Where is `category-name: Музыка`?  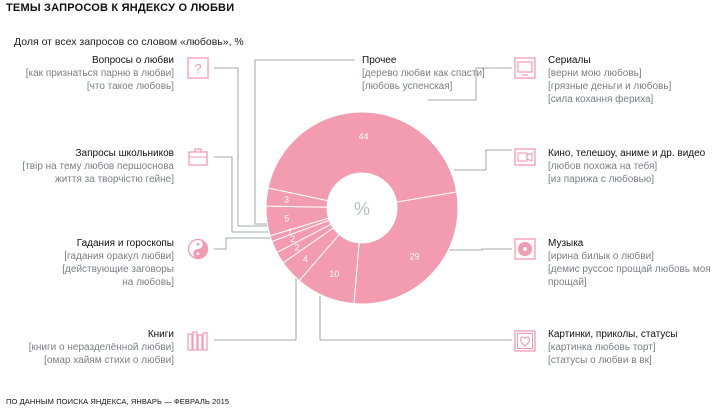 category-name: Музыка is located at coordinates (566, 243).